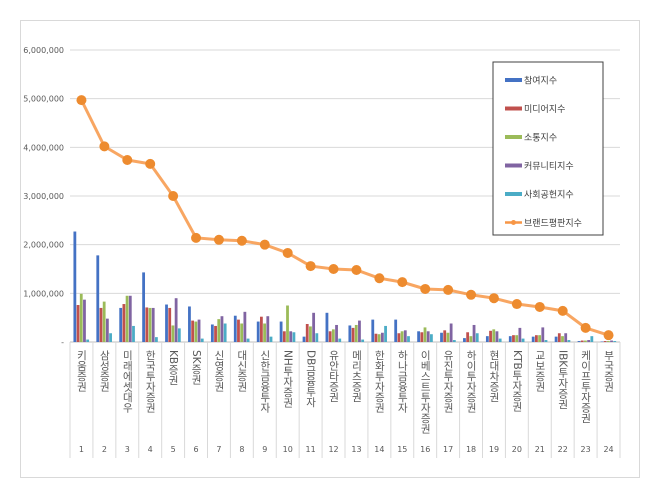 This screenshot has width=660, height=500. Describe the element at coordinates (43, 147) in the screenshot. I see `y-tick-label: 4,000,000` at that location.